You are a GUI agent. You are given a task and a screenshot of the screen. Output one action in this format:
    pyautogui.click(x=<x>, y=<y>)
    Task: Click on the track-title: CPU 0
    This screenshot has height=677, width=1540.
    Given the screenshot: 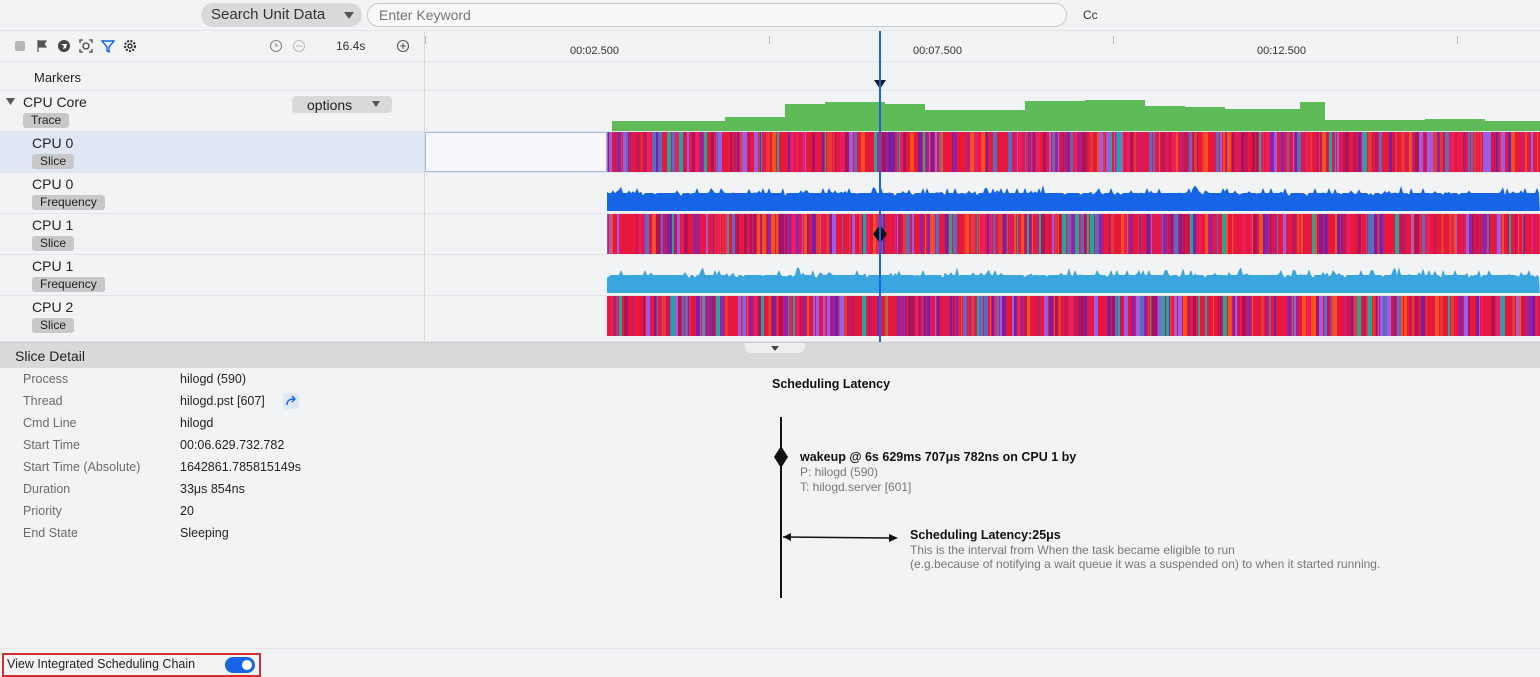 What is the action you would take?
    pyautogui.click(x=53, y=143)
    